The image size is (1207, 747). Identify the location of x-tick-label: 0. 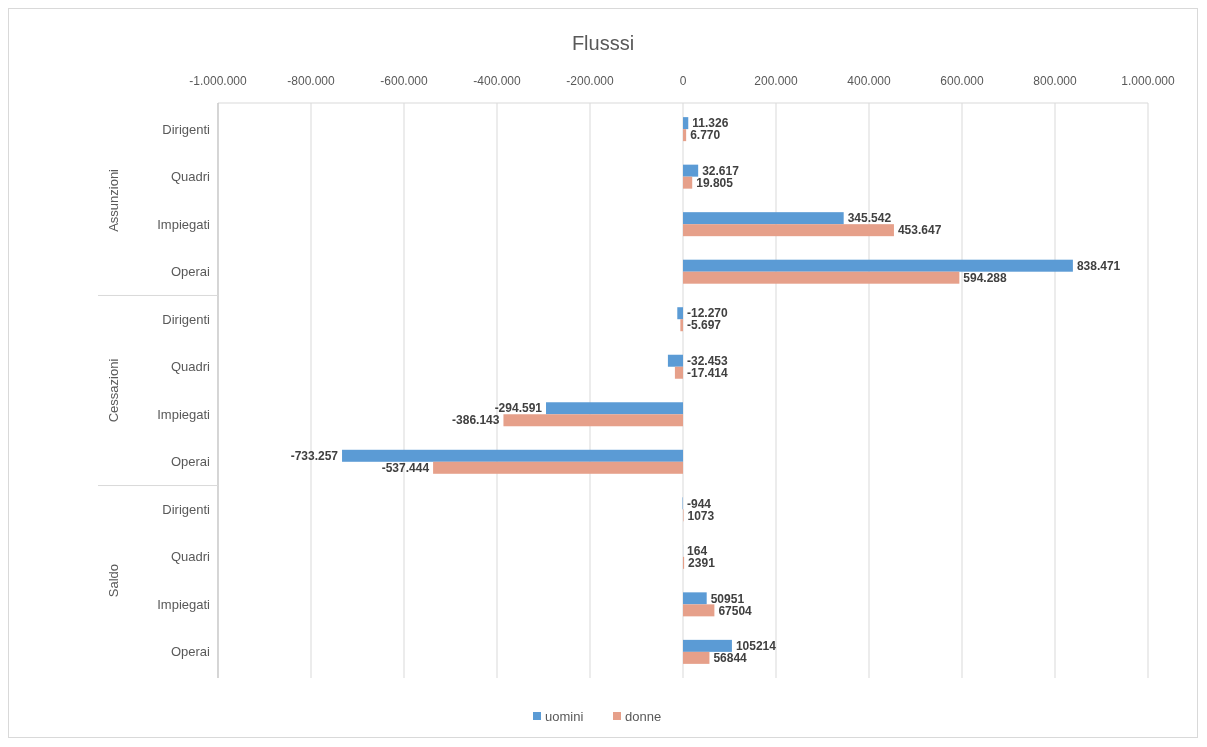
(683, 81).